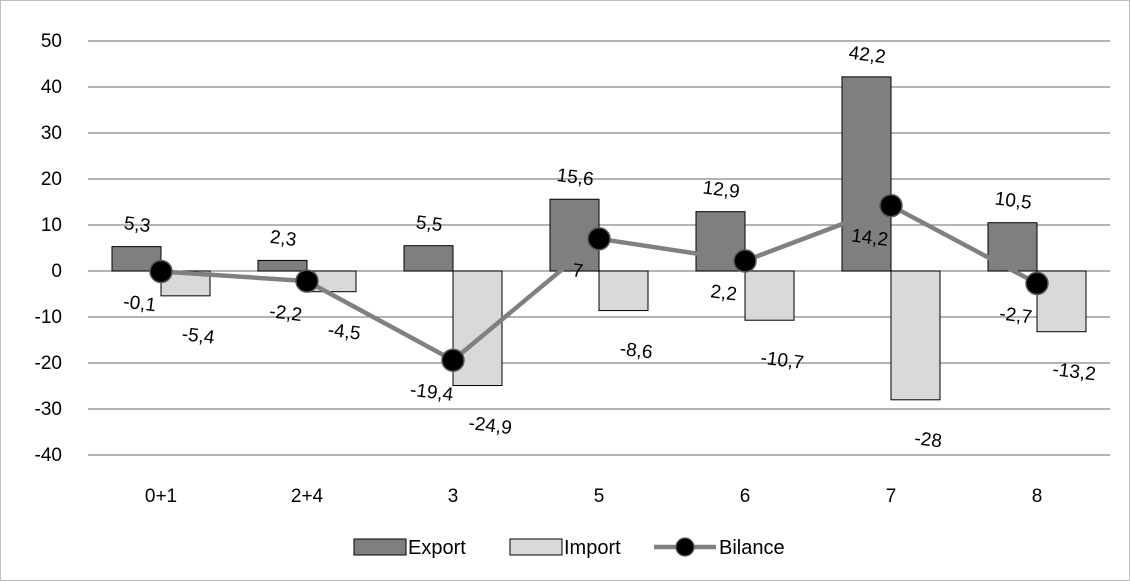  What do you see at coordinates (752, 548) in the screenshot?
I see `legend-label: Bilance` at bounding box center [752, 548].